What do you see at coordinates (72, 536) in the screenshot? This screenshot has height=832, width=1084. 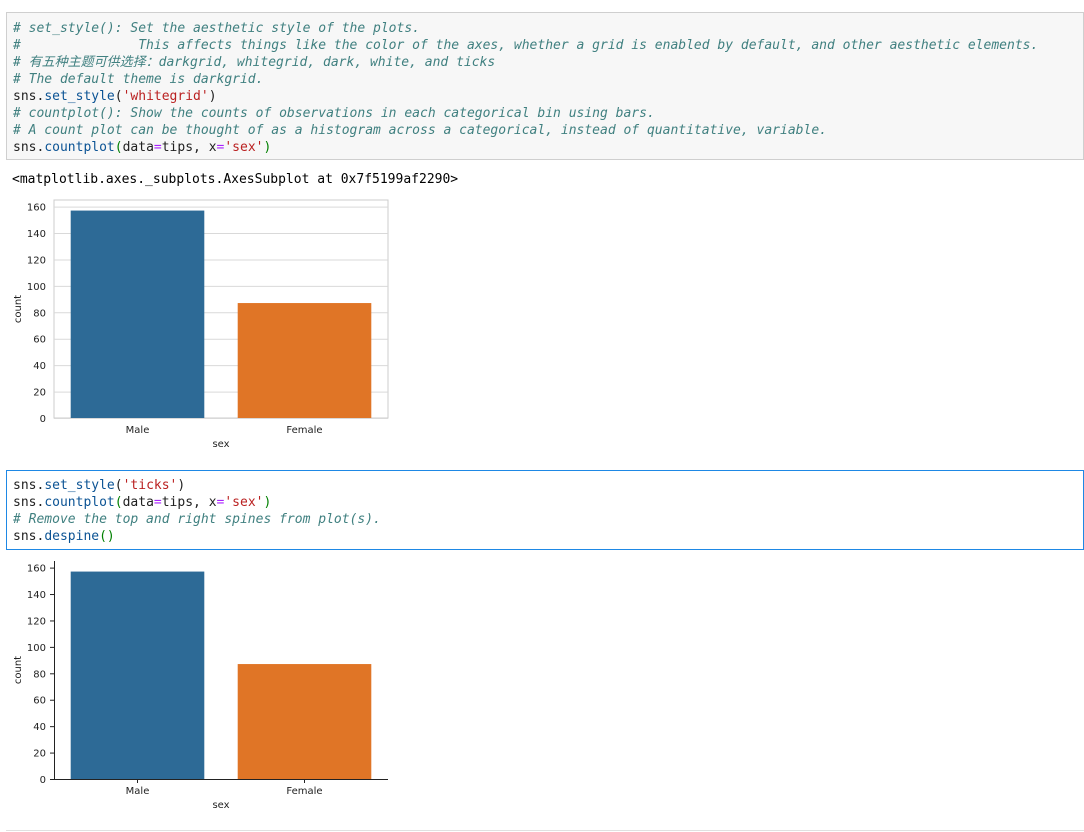 I see `code-token: despine` at bounding box center [72, 536].